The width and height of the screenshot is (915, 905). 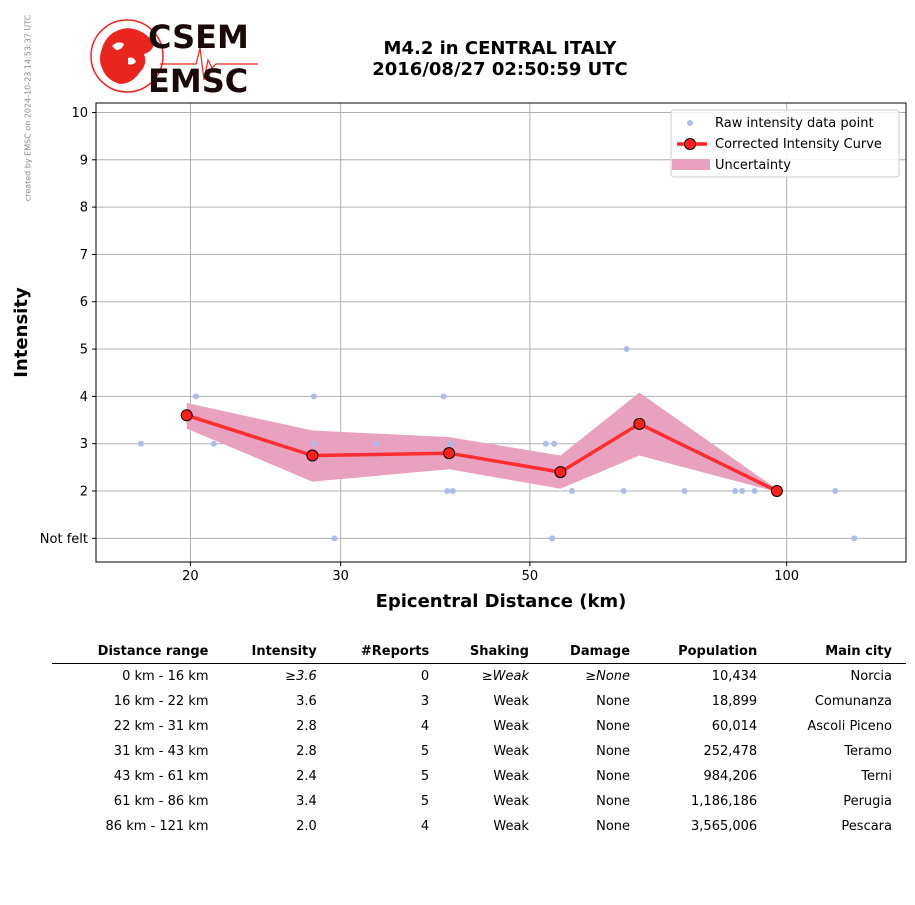 What do you see at coordinates (161, 801) in the screenshot?
I see `table-cell-range: 61 km - 86 km` at bounding box center [161, 801].